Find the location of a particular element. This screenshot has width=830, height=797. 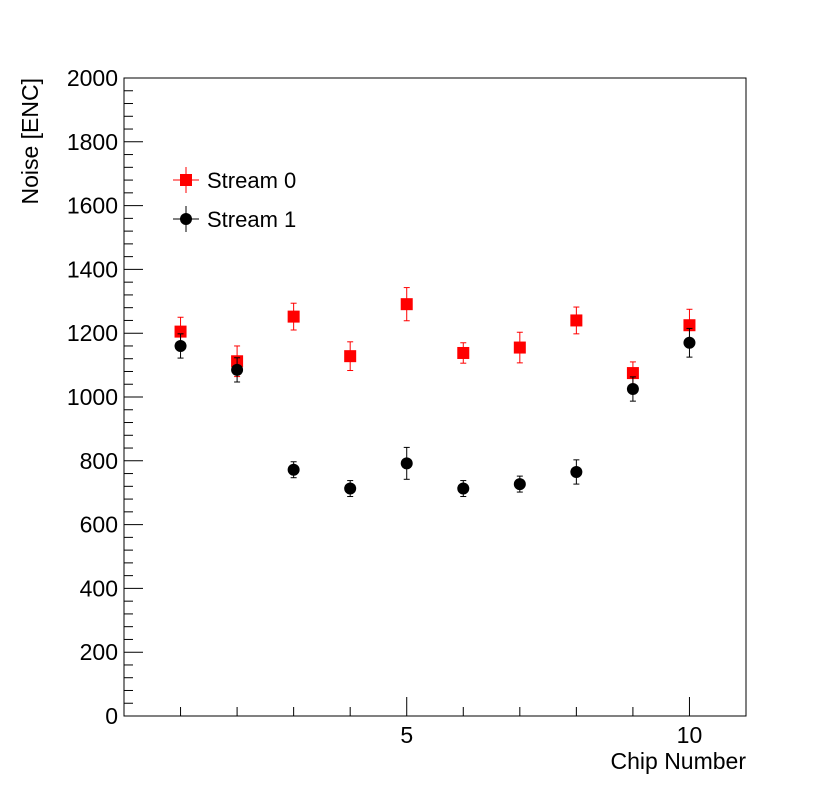

y-tick-label: 1200 is located at coordinates (92, 333).